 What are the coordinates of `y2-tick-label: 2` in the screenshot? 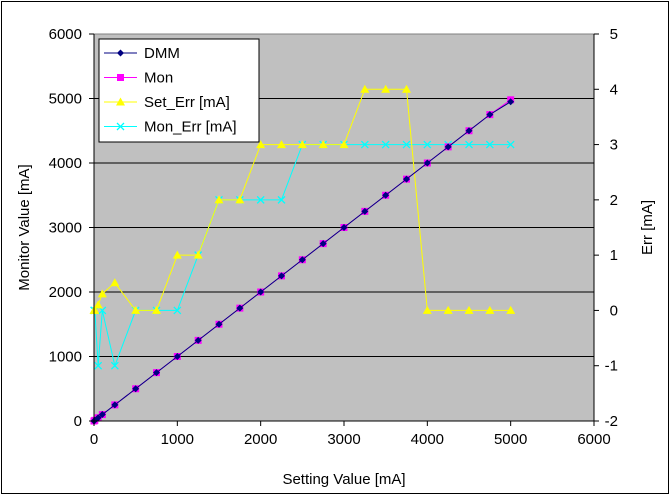 It's located at (614, 200).